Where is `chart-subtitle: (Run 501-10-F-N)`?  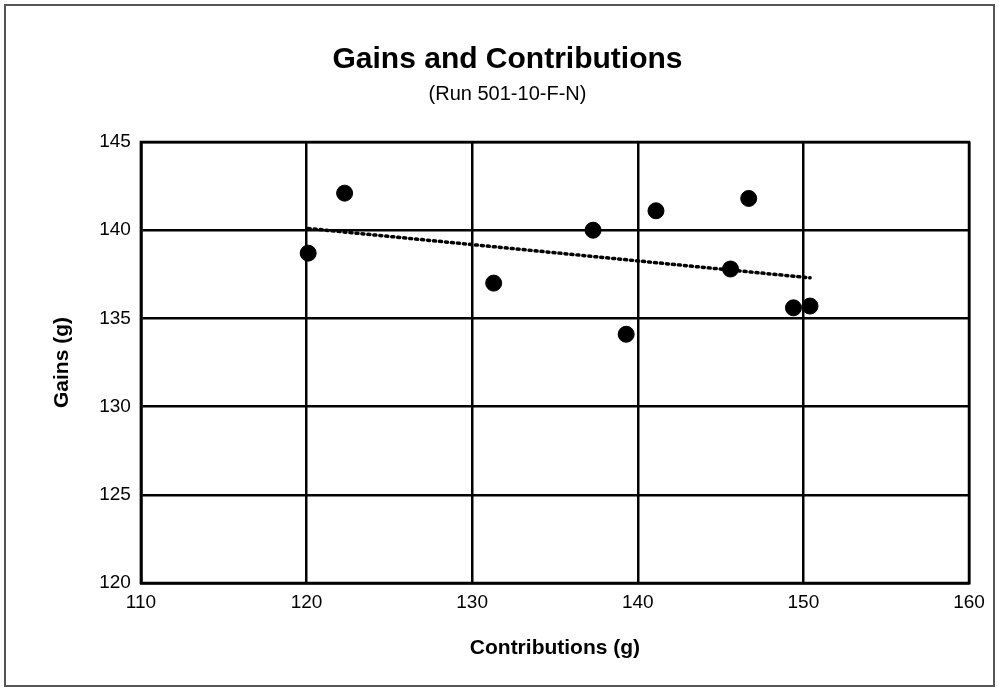
chart-subtitle: (Run 501-10-F-N) is located at coordinates (507, 92).